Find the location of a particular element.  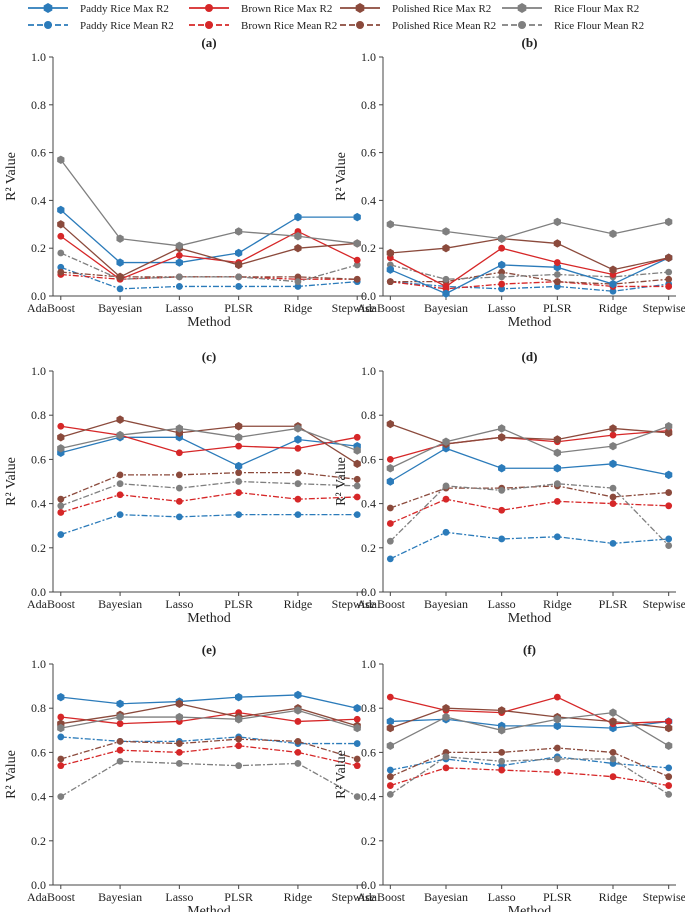

x-axis-title: Method is located at coordinates (209, 618).